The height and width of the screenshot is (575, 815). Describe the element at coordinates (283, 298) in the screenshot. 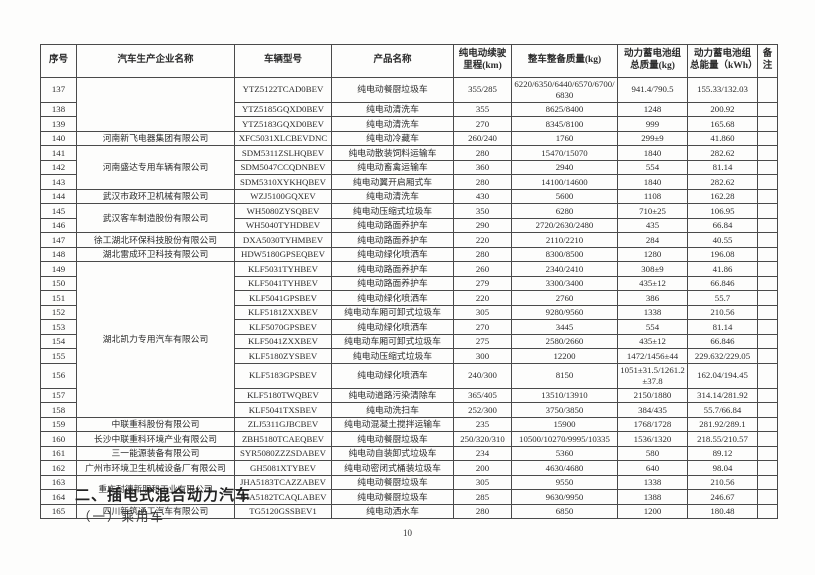

I see `model-cell: KLF5041GPSBEV` at that location.